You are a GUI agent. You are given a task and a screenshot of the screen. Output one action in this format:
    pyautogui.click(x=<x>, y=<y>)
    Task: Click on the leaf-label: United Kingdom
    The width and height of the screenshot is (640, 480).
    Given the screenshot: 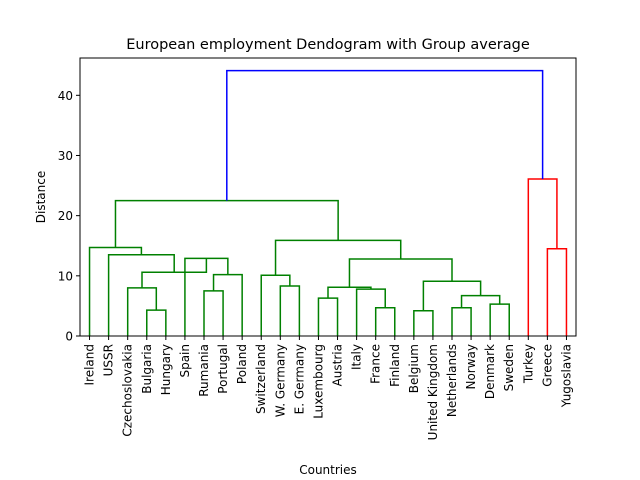 What is the action you would take?
    pyautogui.click(x=433, y=392)
    